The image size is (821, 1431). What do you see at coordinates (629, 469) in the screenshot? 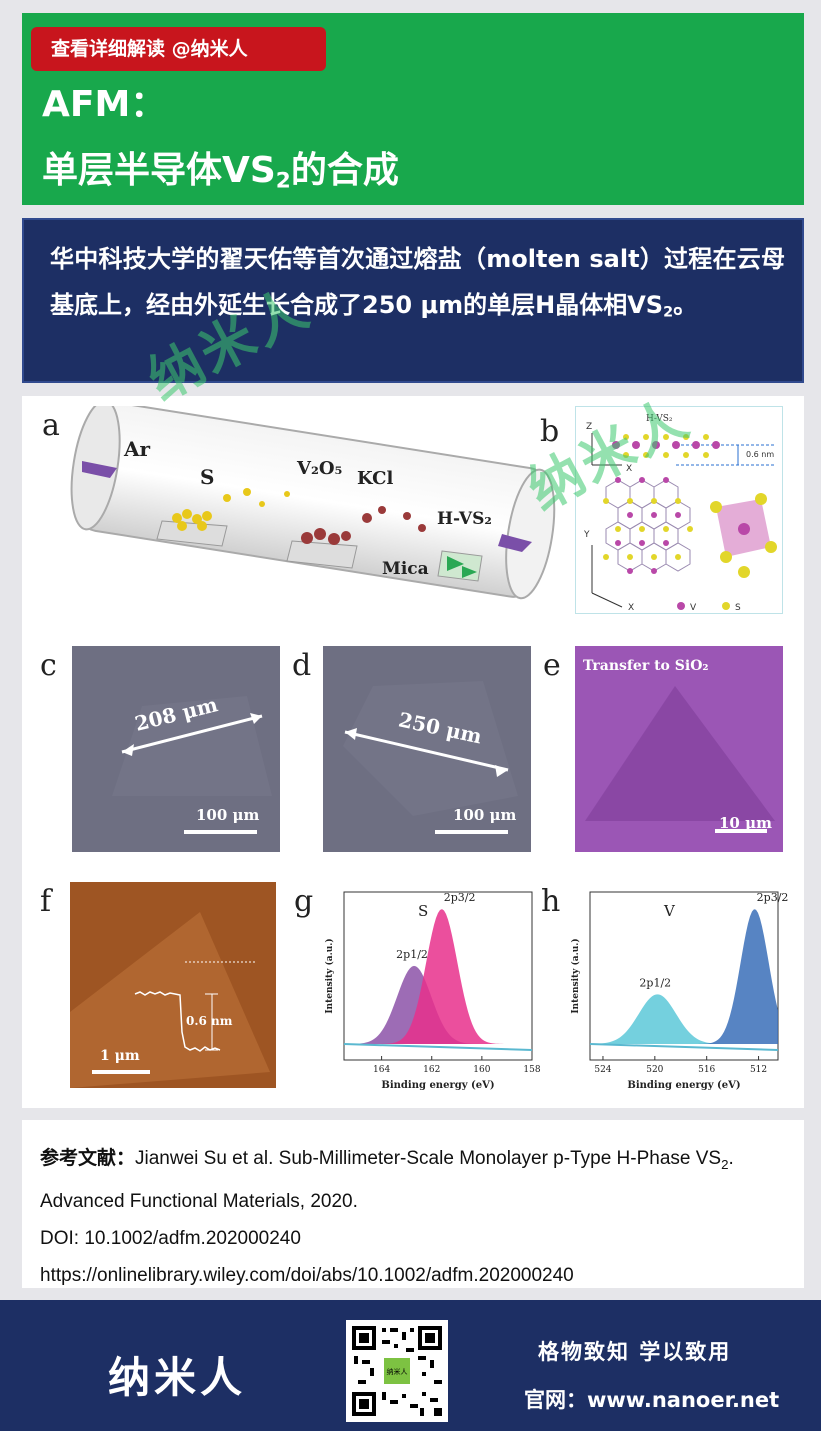
I see `axis-x-label: X` at bounding box center [629, 469].